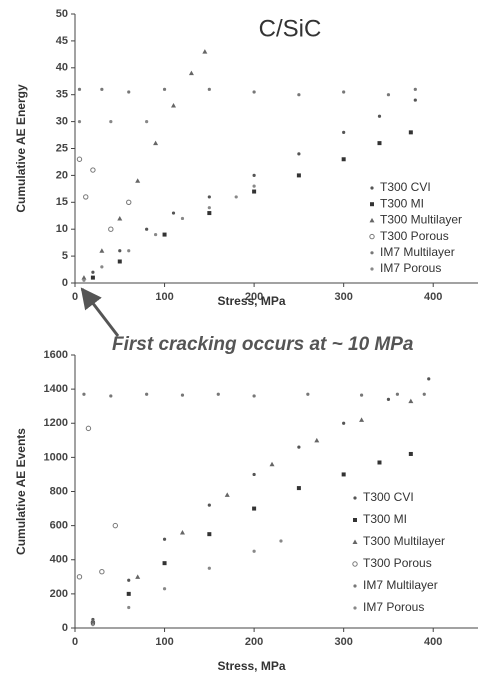 Image resolution: width=493 pixels, height=681 pixels. What do you see at coordinates (405, 187) in the screenshot?
I see `legend-label: T300 CVI` at bounding box center [405, 187].